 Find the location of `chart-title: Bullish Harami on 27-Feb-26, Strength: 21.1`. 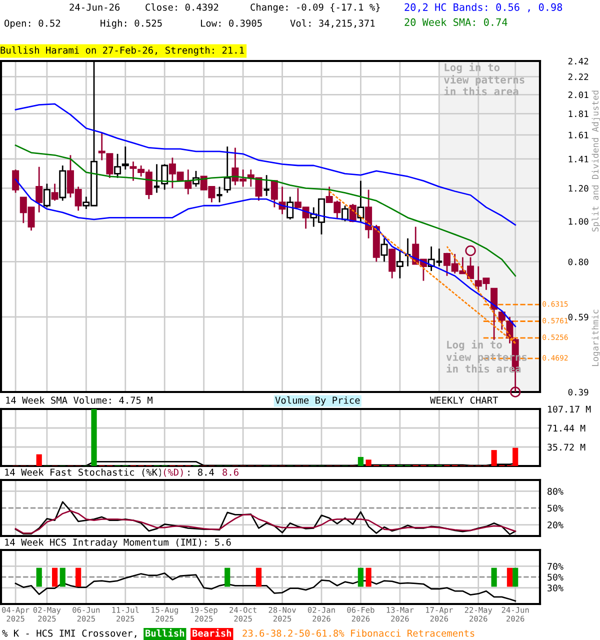

chart-title: Bullish Harami on 27-Feb-26, Strength: 21.1 is located at coordinates (122, 51).